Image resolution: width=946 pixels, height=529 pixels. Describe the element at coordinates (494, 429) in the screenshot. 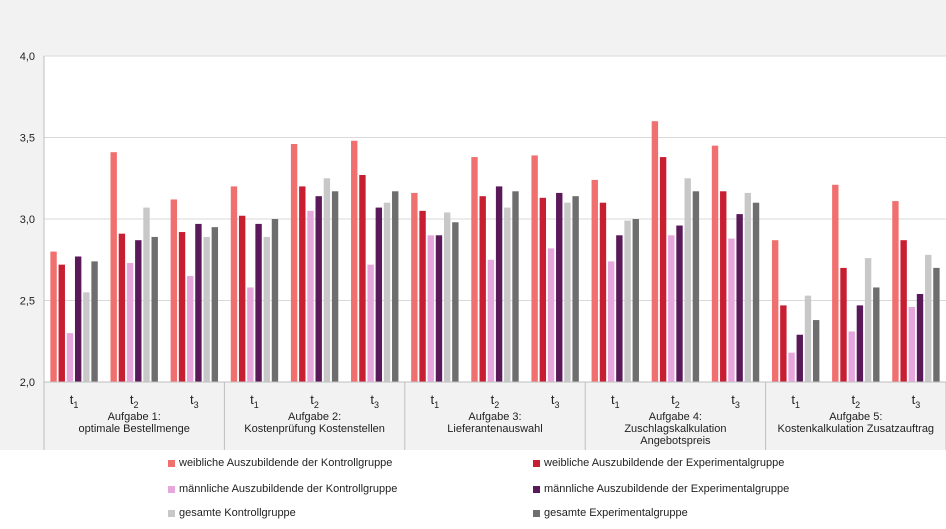

I see `group-label: Lieferantenauswahl` at that location.